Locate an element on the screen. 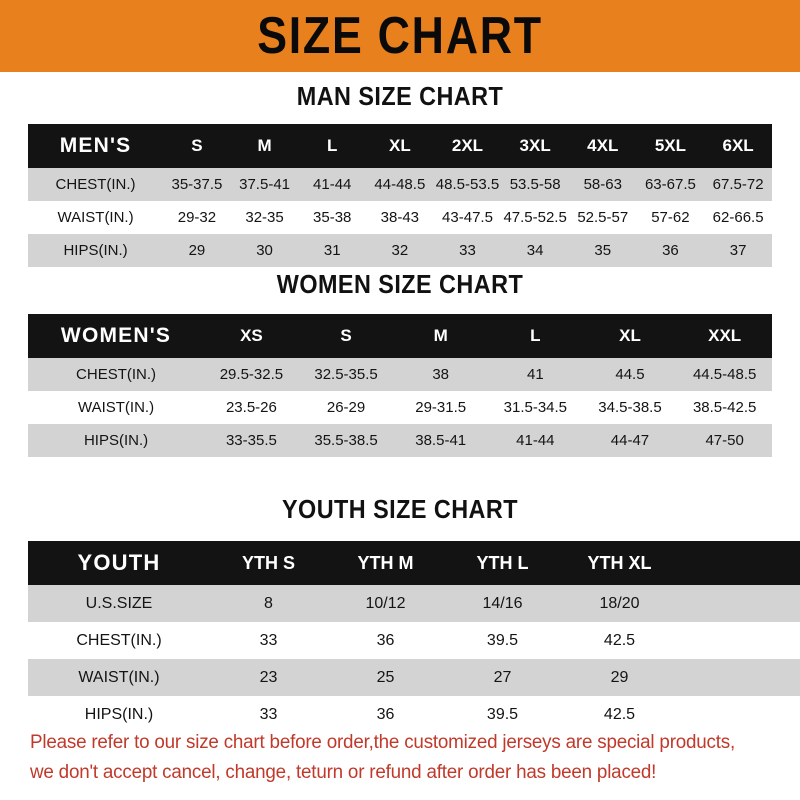 Image resolution: width=800 pixels, height=800 pixels. men-cell: 43-47.5 is located at coordinates (467, 217).